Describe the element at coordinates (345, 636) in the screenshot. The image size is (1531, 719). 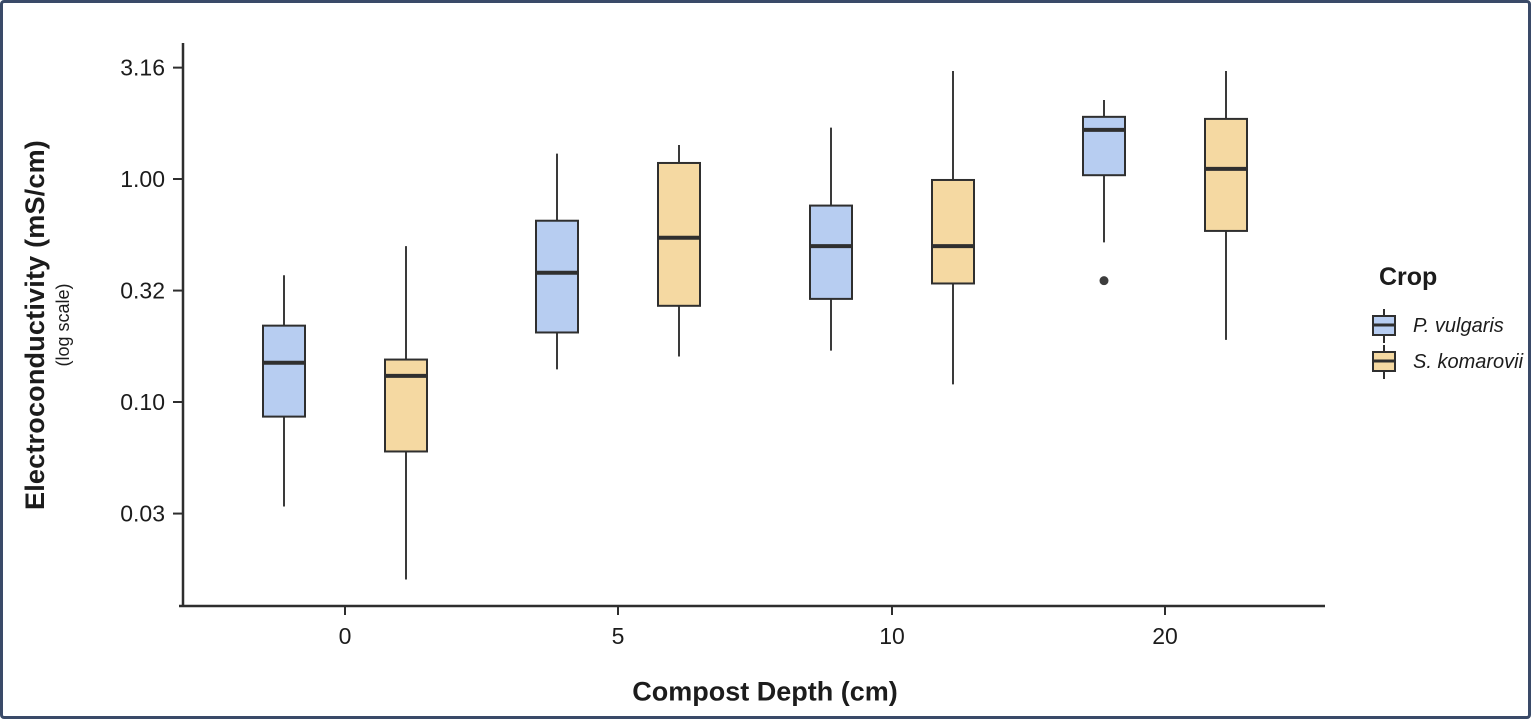
I see `x-tick-label: 0` at that location.